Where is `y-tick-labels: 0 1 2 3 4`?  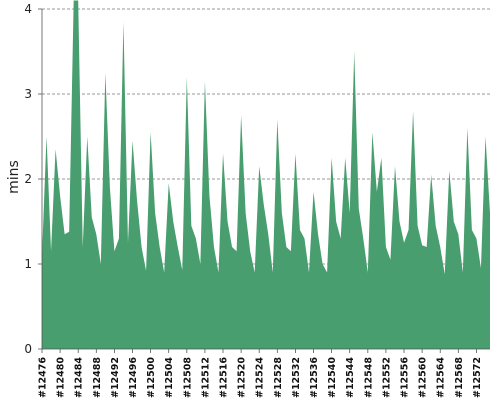
y-tick-labels: 0 1 2 3 4 is located at coordinates (28, 179).